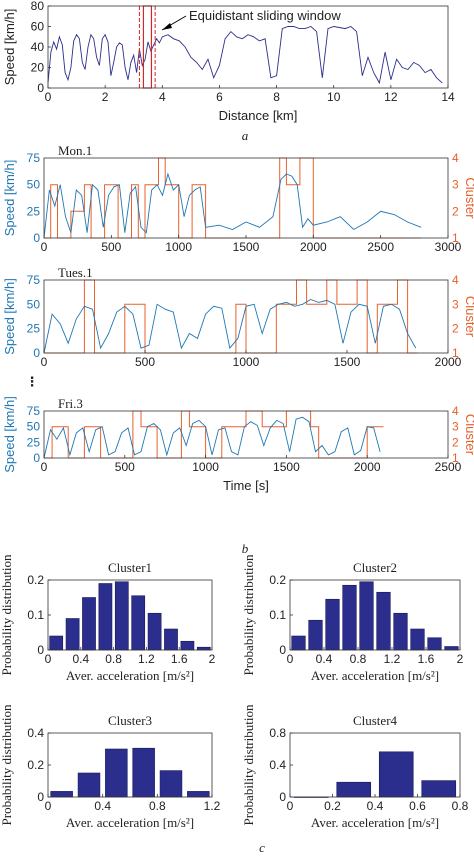 The width and height of the screenshot is (474, 857). I want to click on chart-title-c3: Cluster3, so click(130, 720).